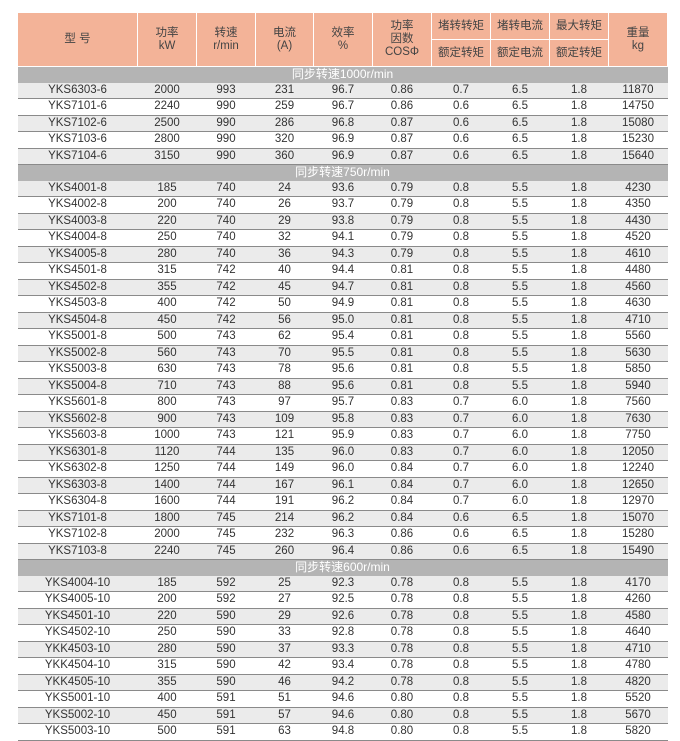  I want to click on table-cell: 500, so click(167, 732).